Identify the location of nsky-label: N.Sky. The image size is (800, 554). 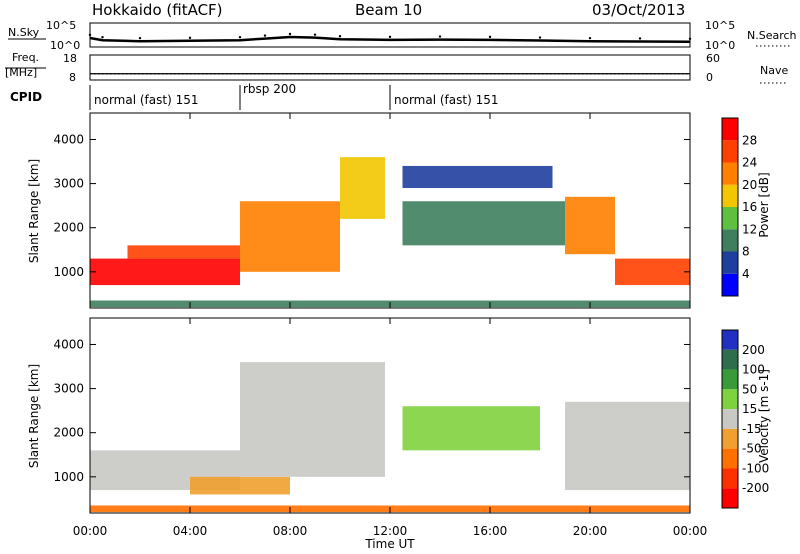
(24, 32).